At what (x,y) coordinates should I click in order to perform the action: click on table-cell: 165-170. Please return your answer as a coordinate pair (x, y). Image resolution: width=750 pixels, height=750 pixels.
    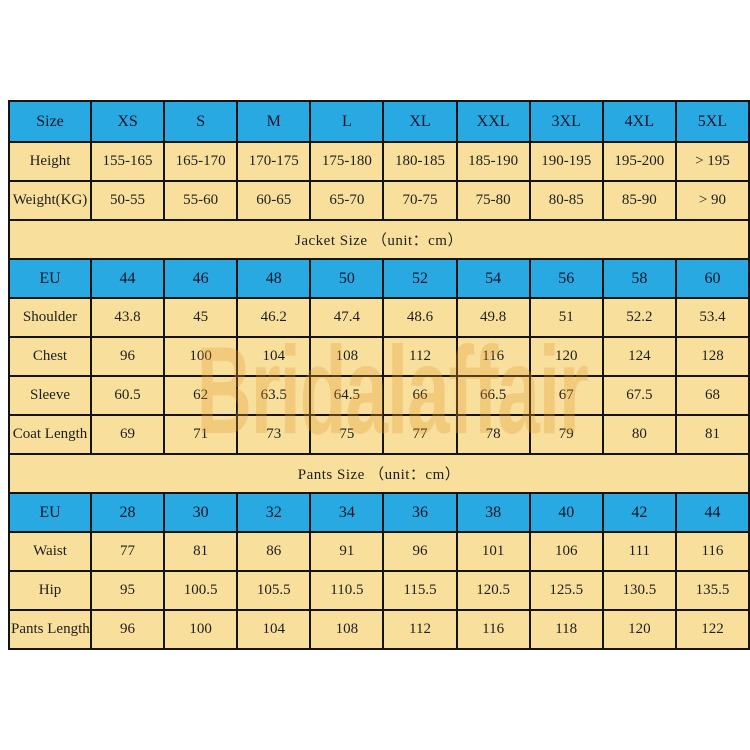
    Looking at the image, I should click on (201, 161).